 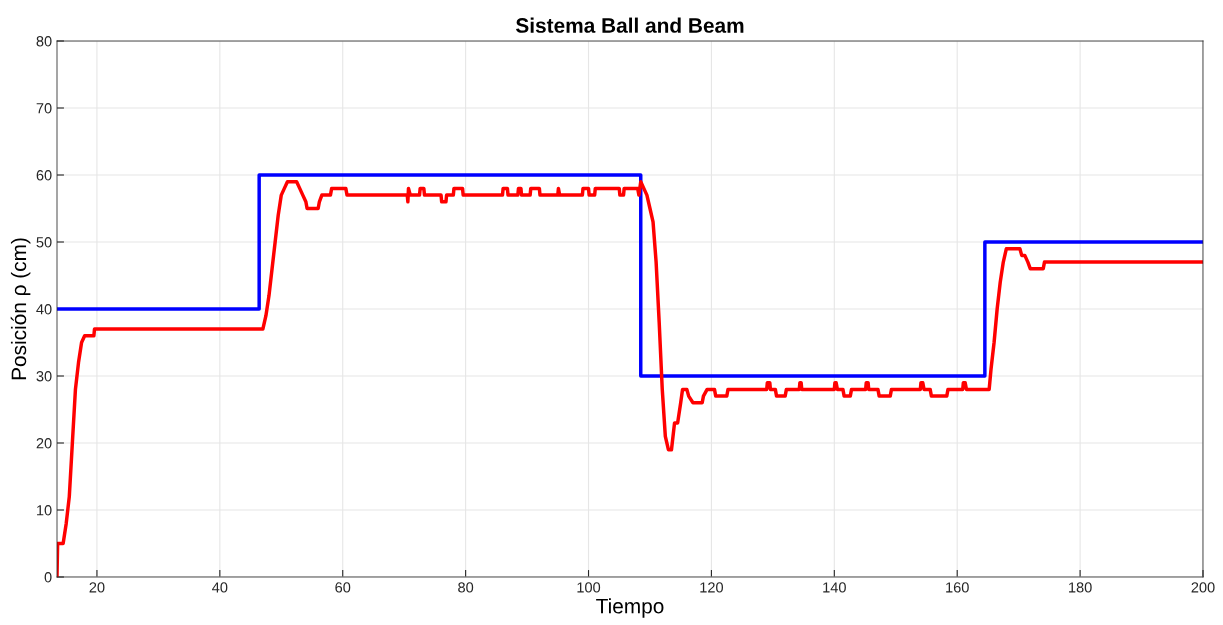 I want to click on x-tick-label: 180, so click(x=1080, y=587).